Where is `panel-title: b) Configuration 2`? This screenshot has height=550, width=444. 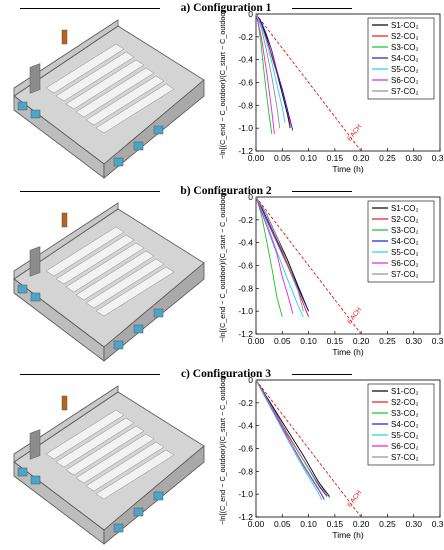 panel-title: b) Configuration 2 is located at coordinates (226, 191).